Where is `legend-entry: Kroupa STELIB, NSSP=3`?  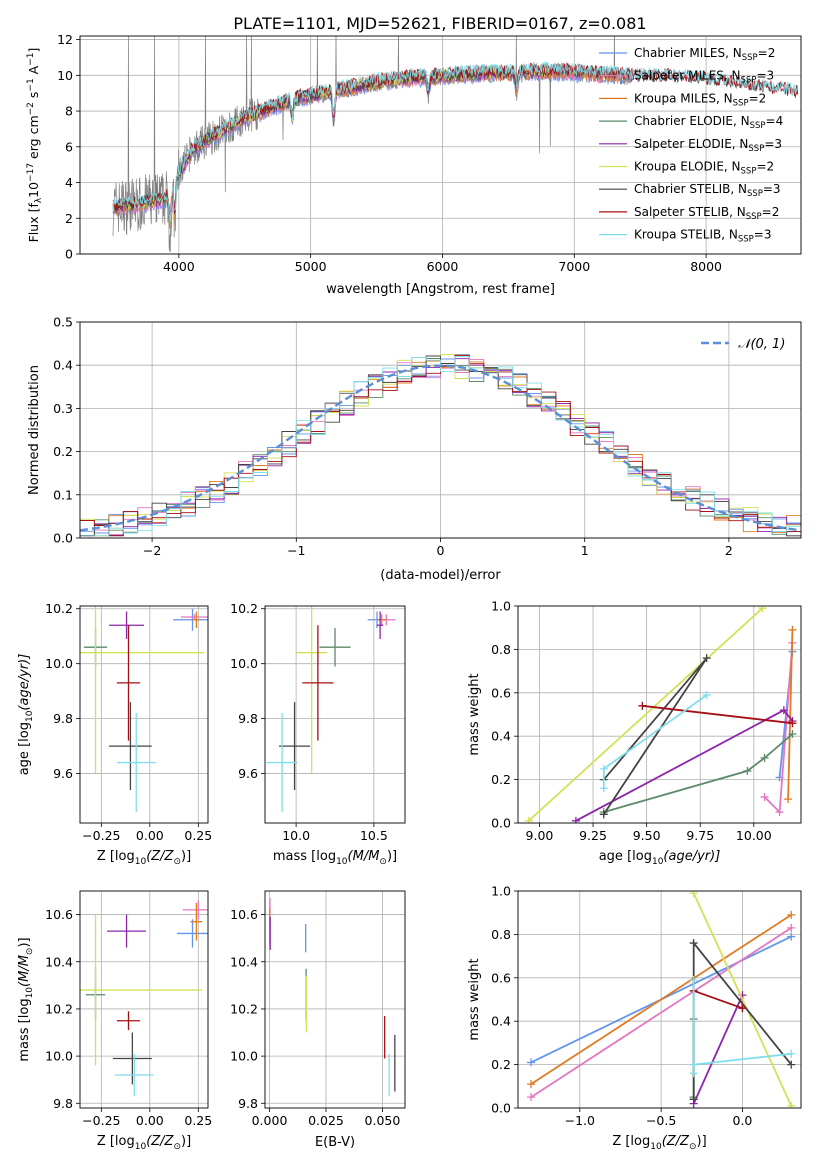
legend-entry: Kroupa STELIB, NSSP=3 is located at coordinates (703, 236).